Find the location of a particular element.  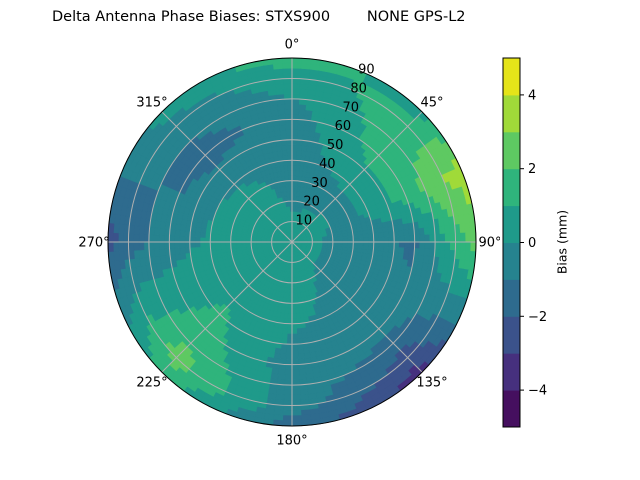

radial-tick-label: 10 is located at coordinates (304, 221).